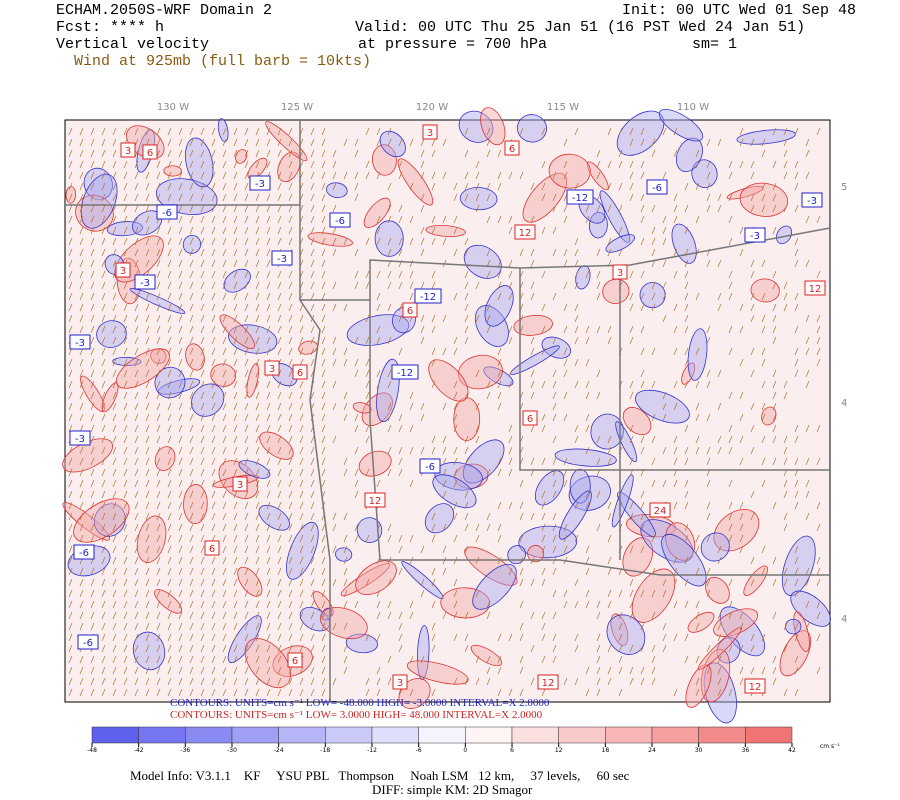 The width and height of the screenshot is (900, 800). Describe the element at coordinates (167, 213) in the screenshot. I see `contour-label: -6` at that location.